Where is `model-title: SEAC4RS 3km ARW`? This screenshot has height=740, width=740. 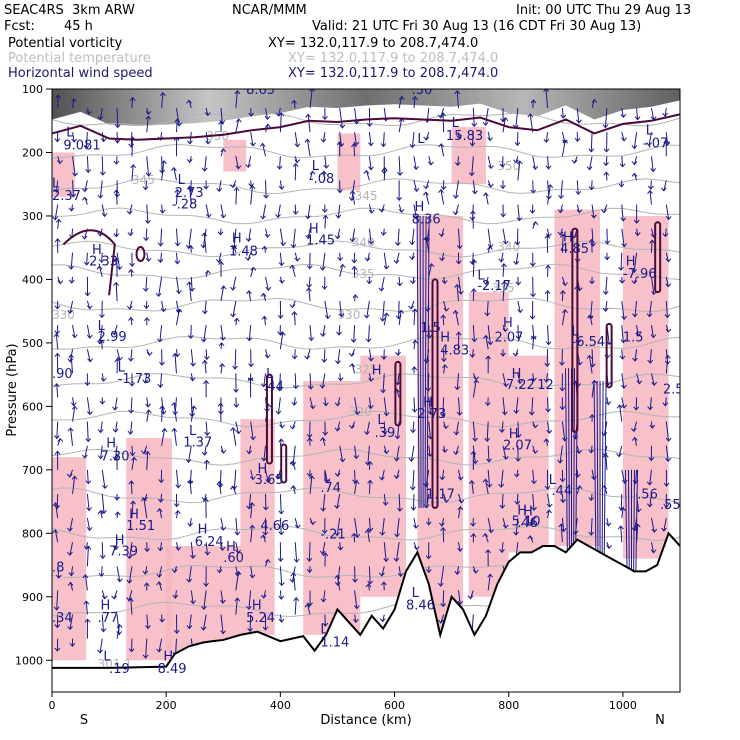 model-title: SEAC4RS 3km ARW is located at coordinates (69, 10).